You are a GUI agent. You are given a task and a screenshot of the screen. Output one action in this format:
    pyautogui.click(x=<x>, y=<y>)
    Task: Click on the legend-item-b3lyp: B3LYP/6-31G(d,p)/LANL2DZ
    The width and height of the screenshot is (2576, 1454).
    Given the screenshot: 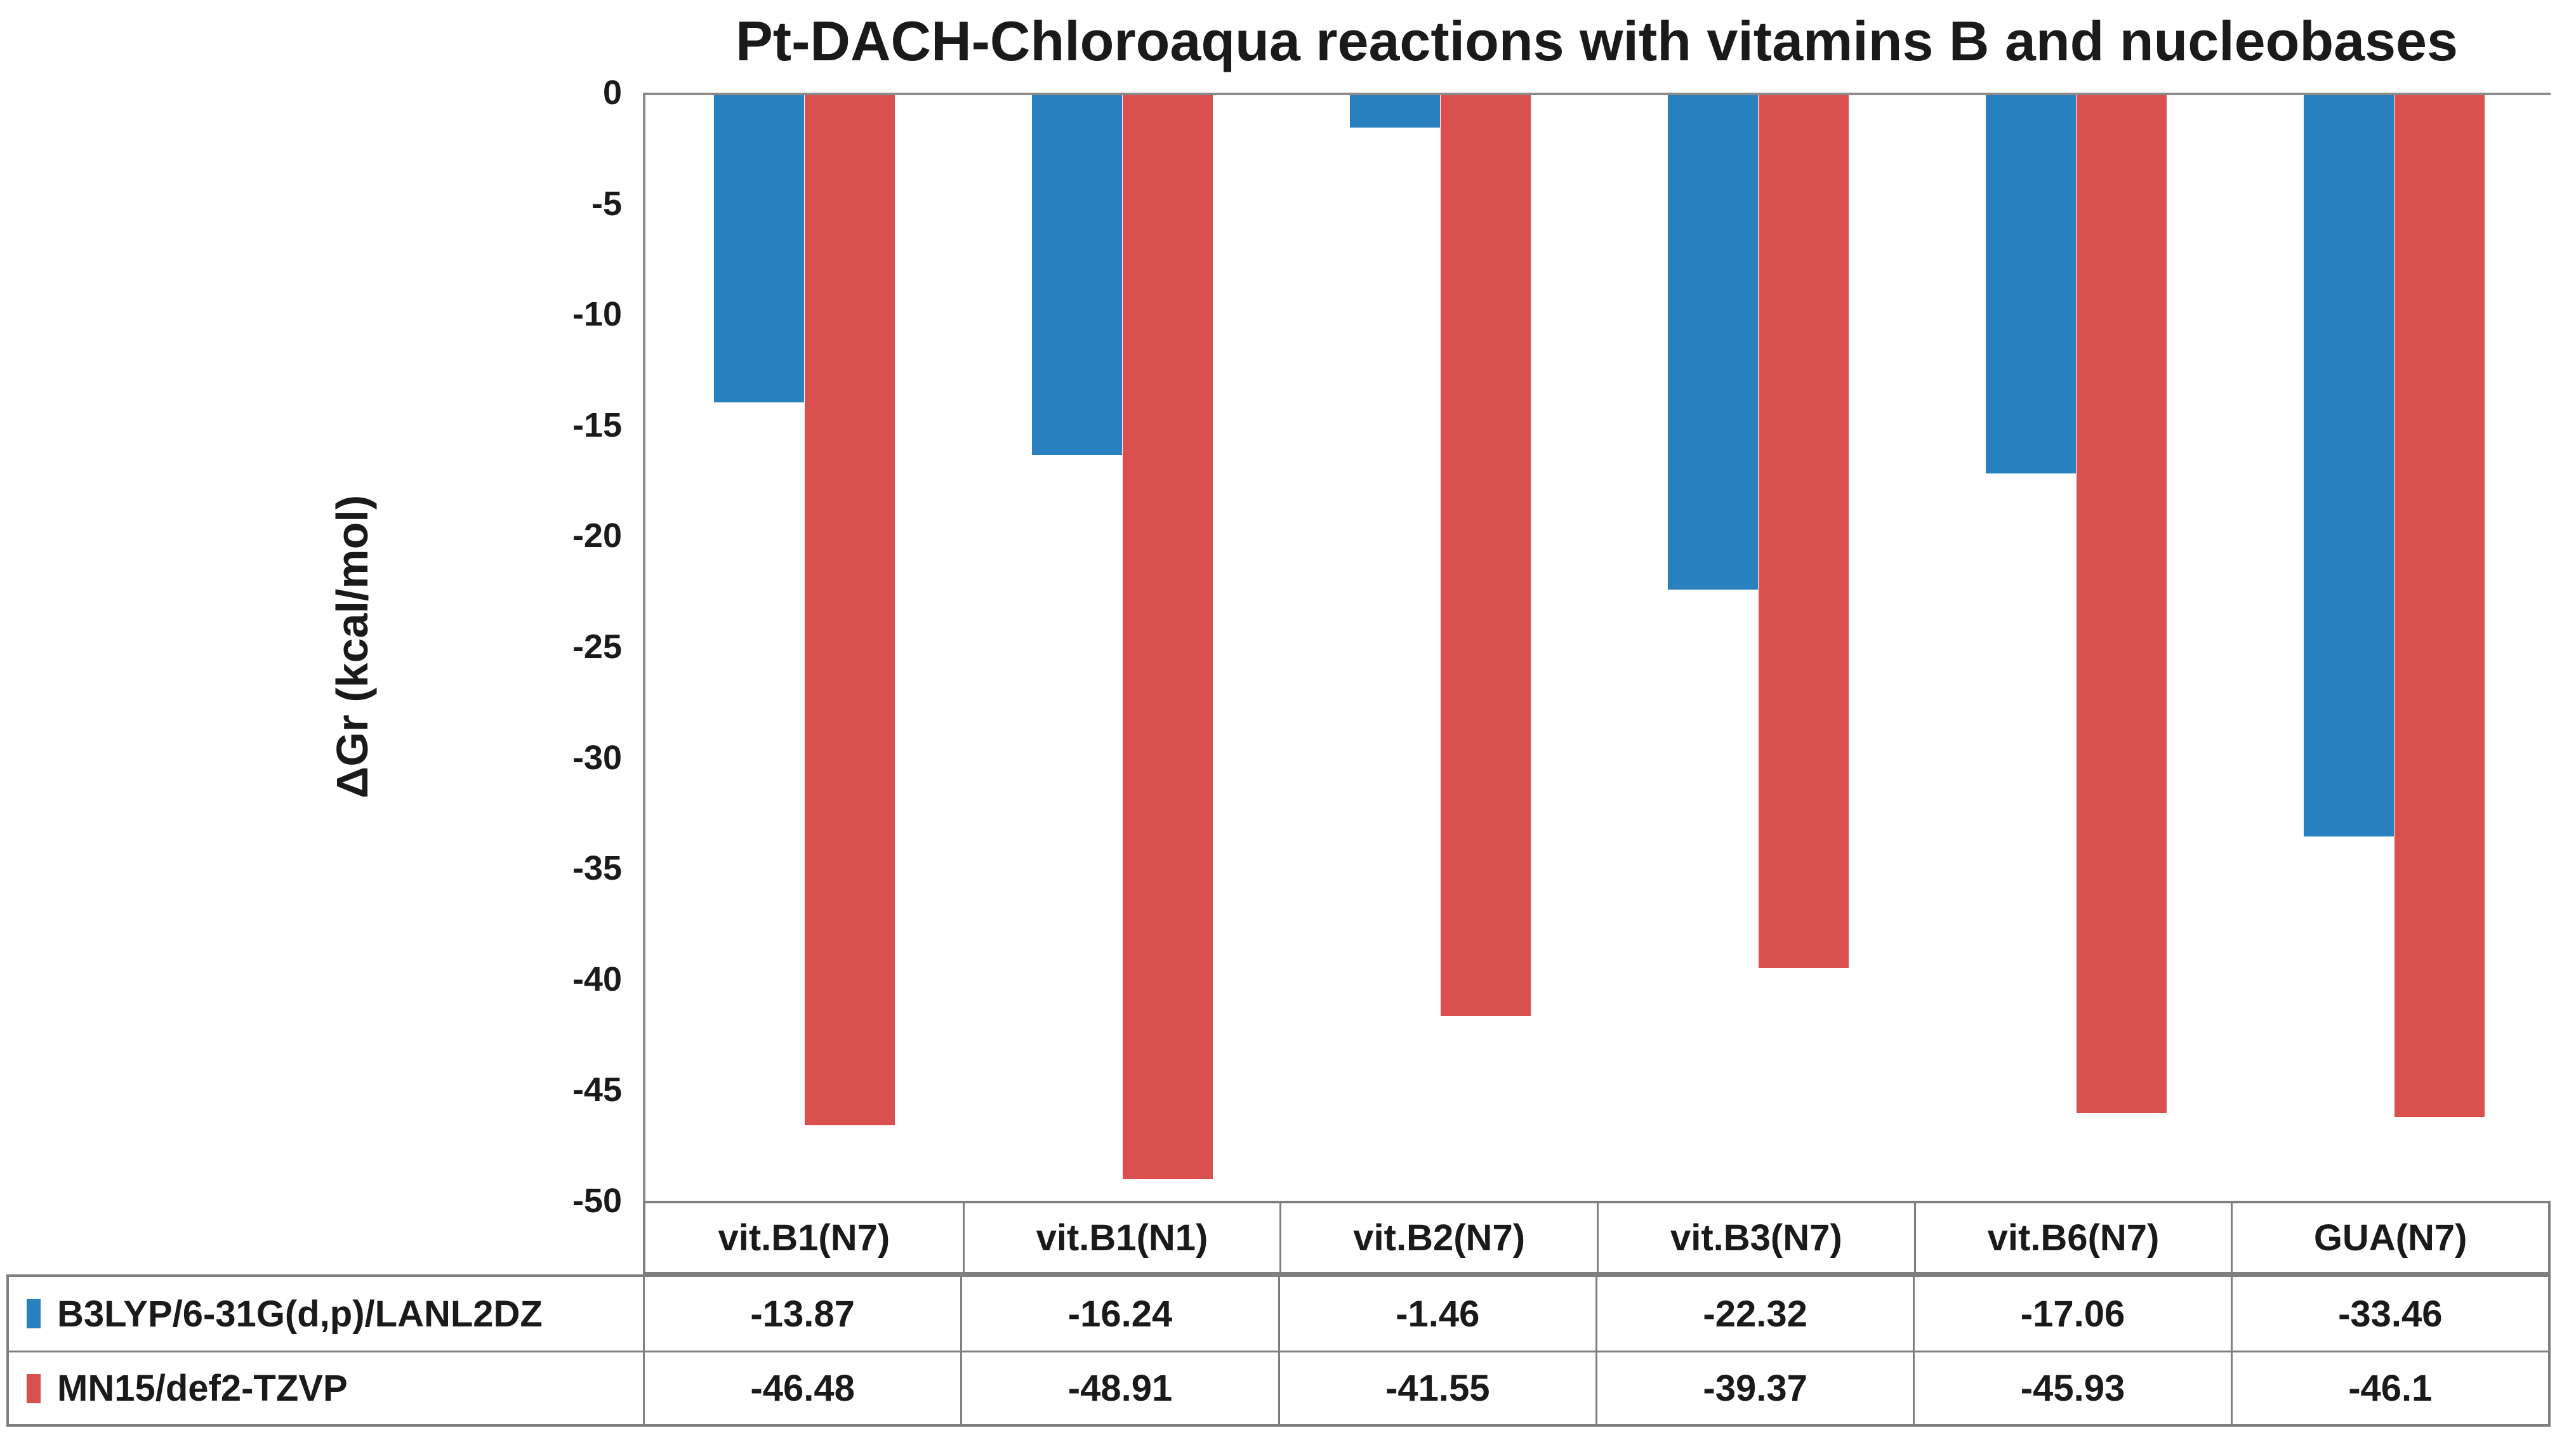 What is the action you would take?
    pyautogui.click(x=326, y=1314)
    